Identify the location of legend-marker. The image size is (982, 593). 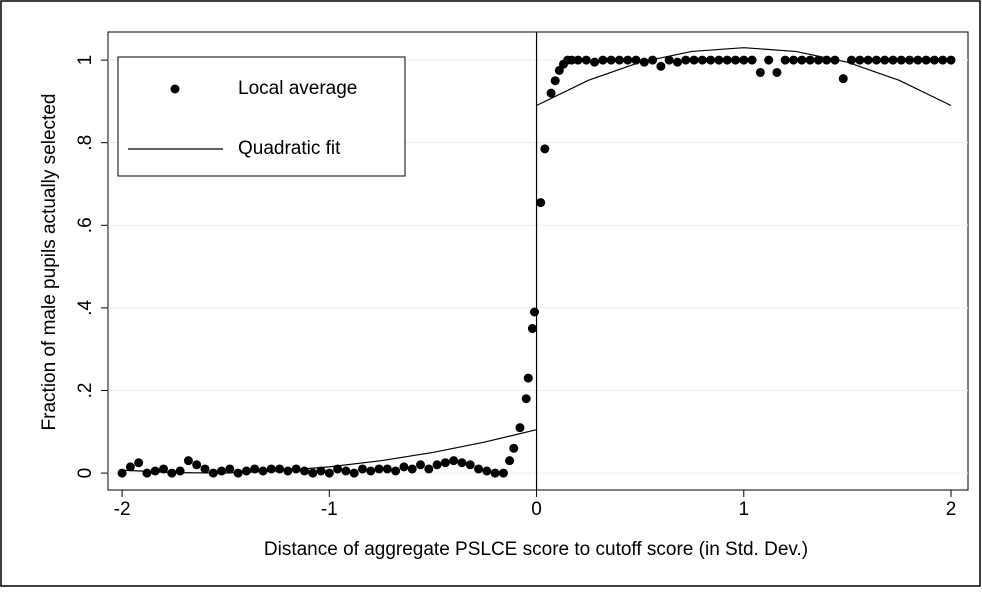
(175, 89).